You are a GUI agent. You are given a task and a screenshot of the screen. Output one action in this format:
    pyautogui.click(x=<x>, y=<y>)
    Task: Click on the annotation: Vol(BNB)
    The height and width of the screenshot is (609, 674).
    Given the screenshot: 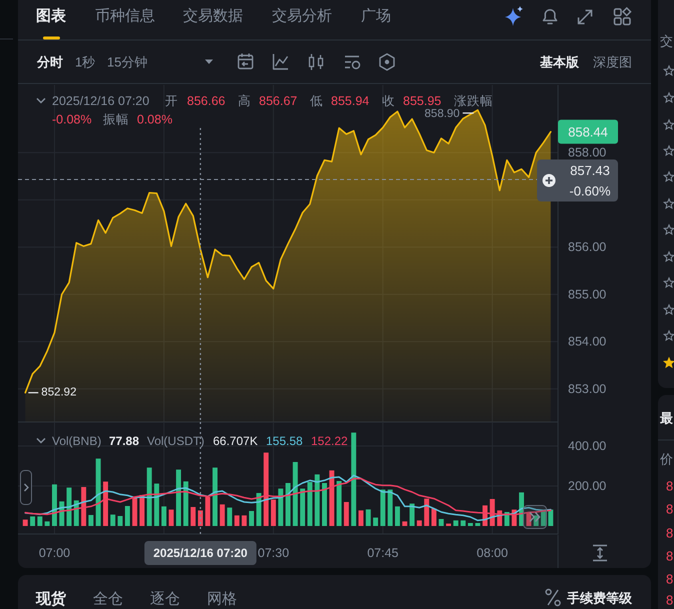 What is the action you would take?
    pyautogui.click(x=77, y=441)
    